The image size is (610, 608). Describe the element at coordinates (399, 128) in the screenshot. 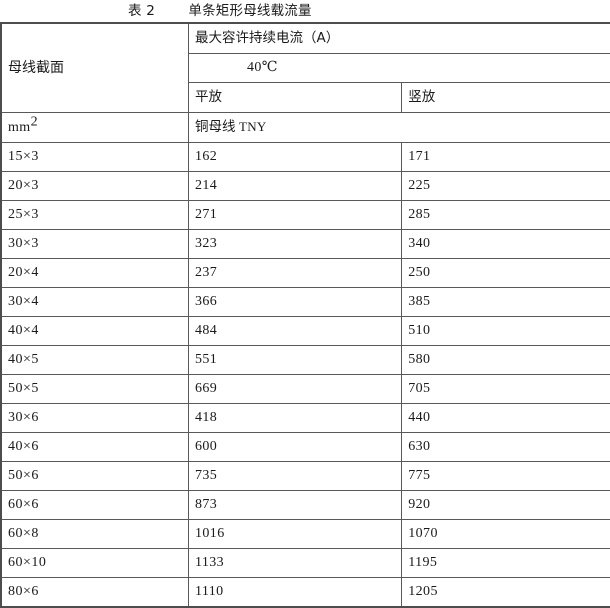

I see `header-cell-material: 铜母线 TNY` at that location.